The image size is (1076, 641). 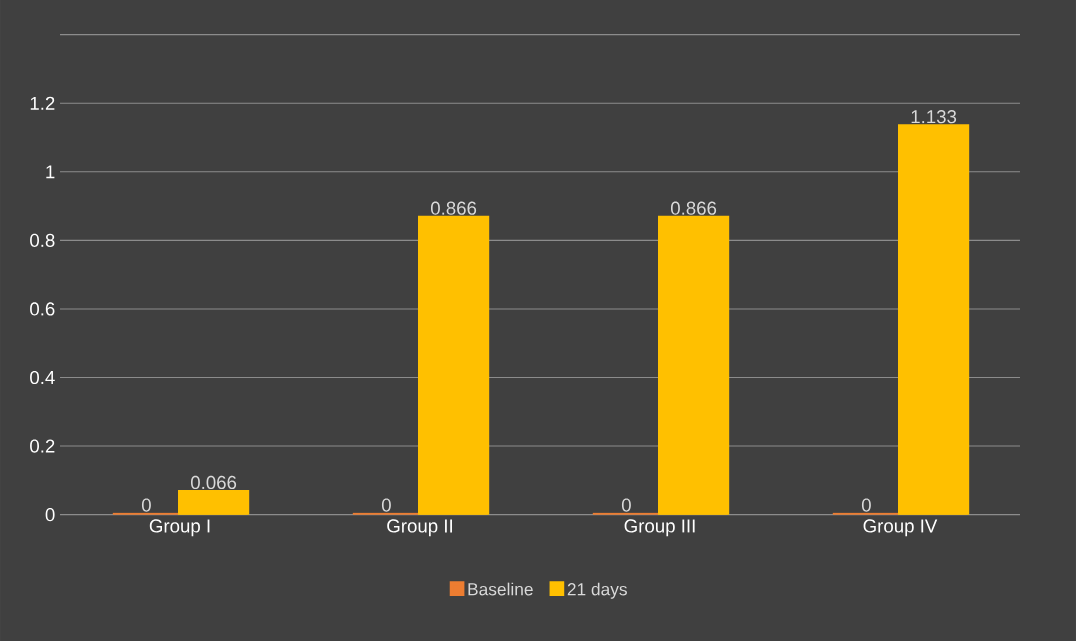 I want to click on legend-label: 21 days, so click(x=597, y=590).